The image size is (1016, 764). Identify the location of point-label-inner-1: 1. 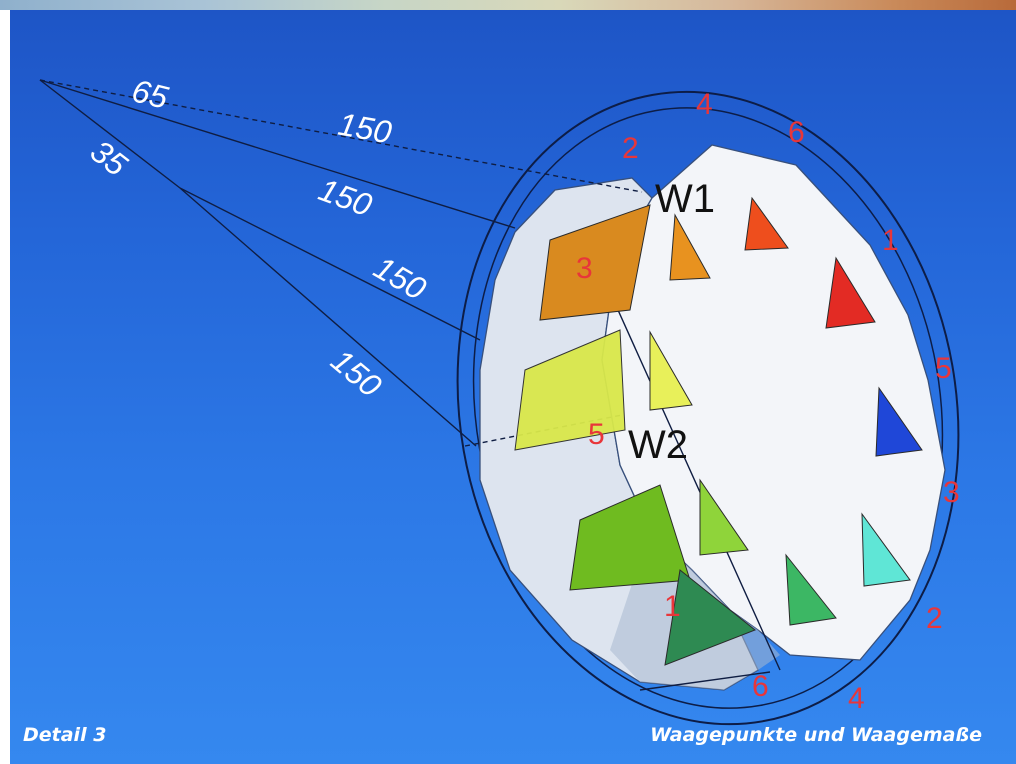
(672, 606).